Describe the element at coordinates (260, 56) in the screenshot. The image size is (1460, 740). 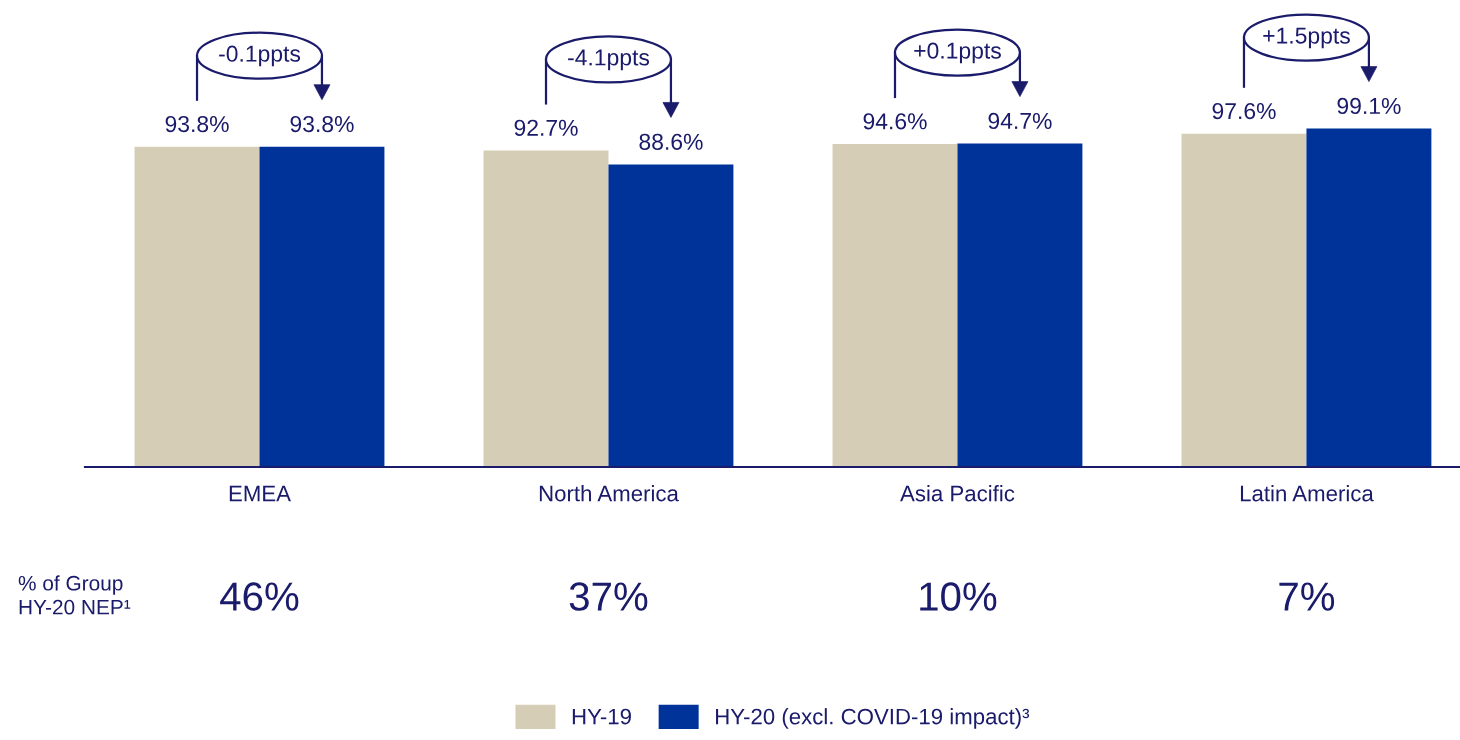
I see `text: -0.1ppts` at that location.